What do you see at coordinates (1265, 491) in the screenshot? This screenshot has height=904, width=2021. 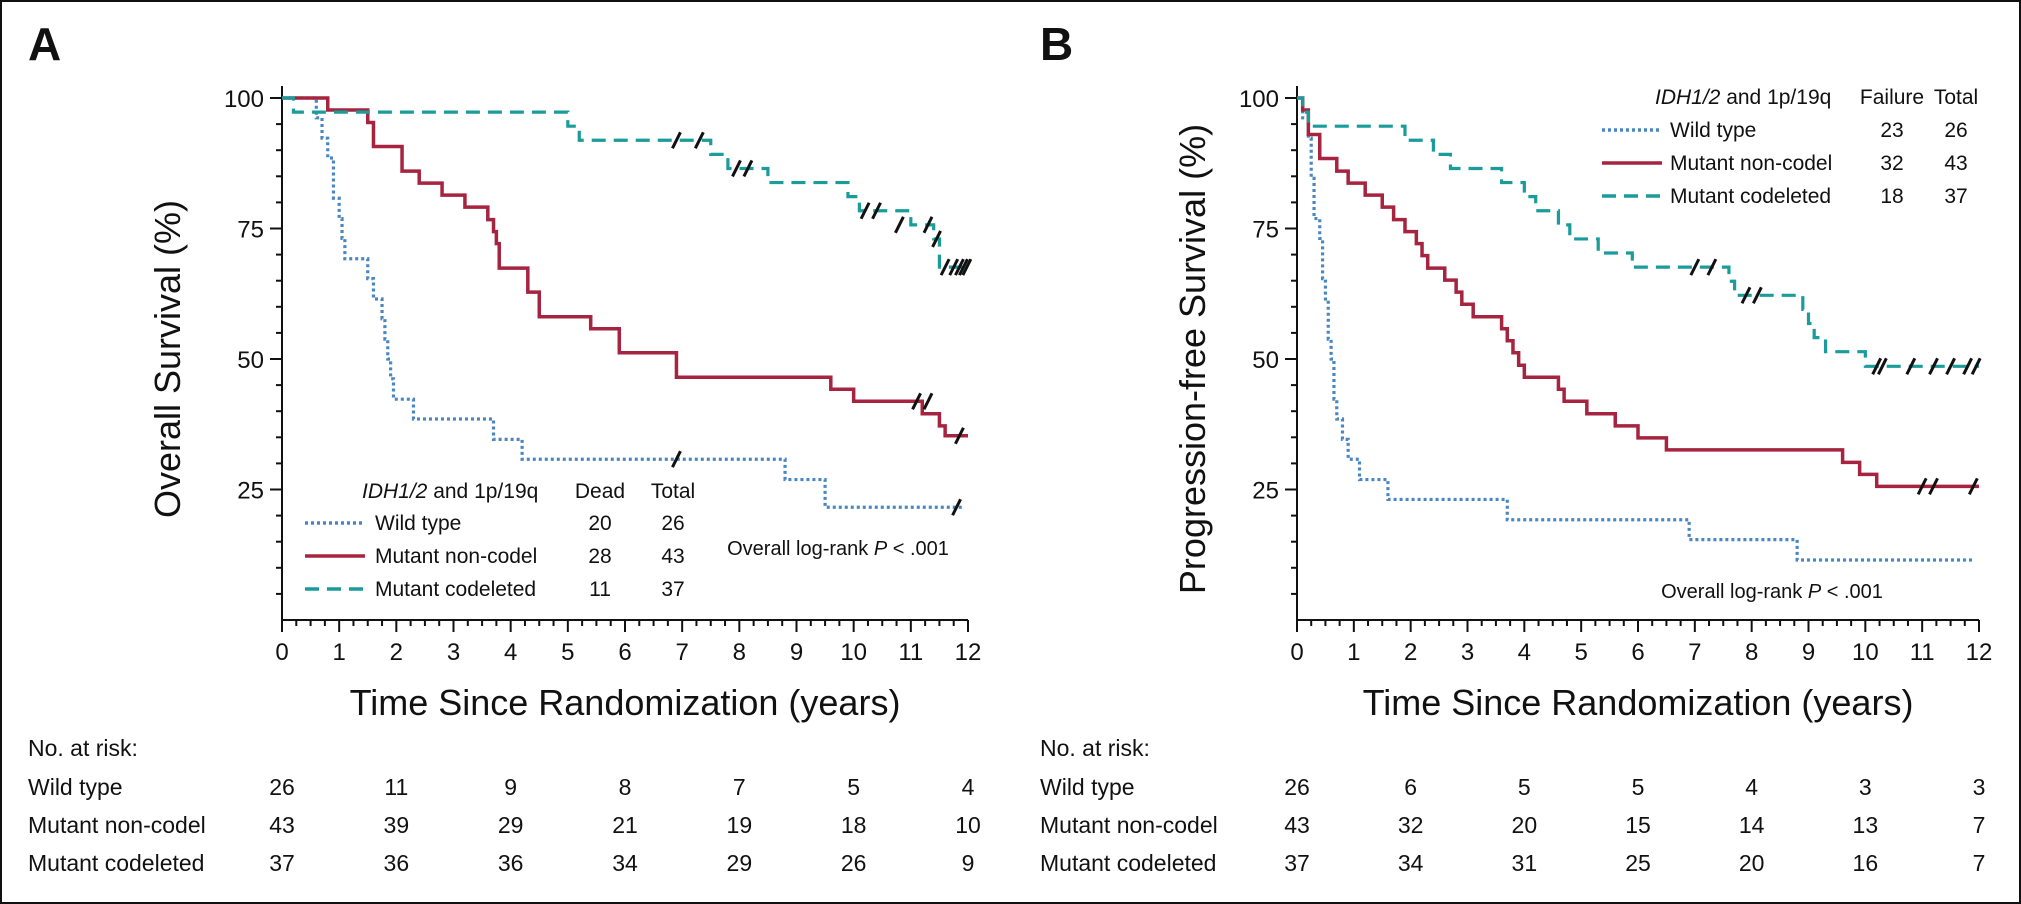 I see `y-tick-label: 25` at bounding box center [1265, 491].